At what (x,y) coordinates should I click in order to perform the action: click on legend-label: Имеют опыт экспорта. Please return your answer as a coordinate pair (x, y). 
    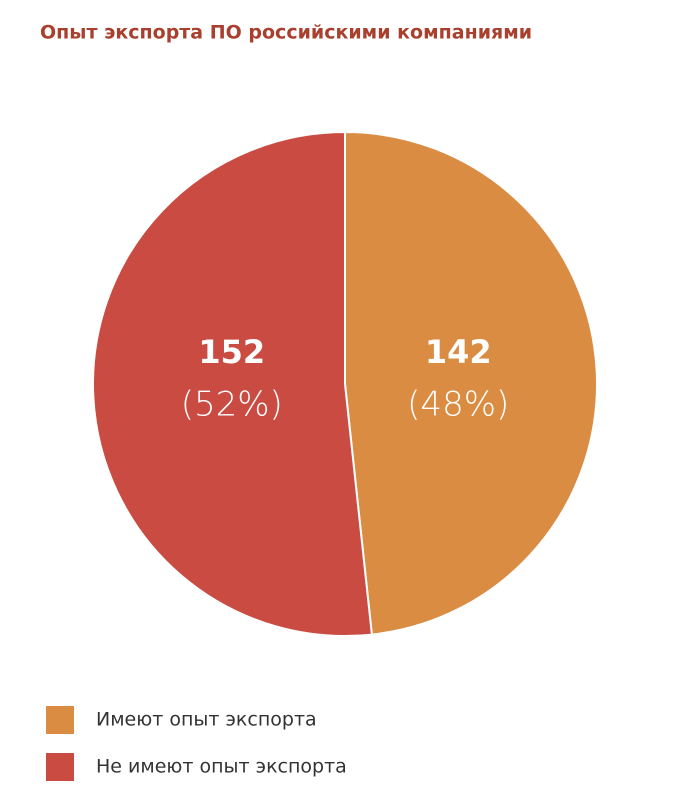
    Looking at the image, I should click on (206, 720).